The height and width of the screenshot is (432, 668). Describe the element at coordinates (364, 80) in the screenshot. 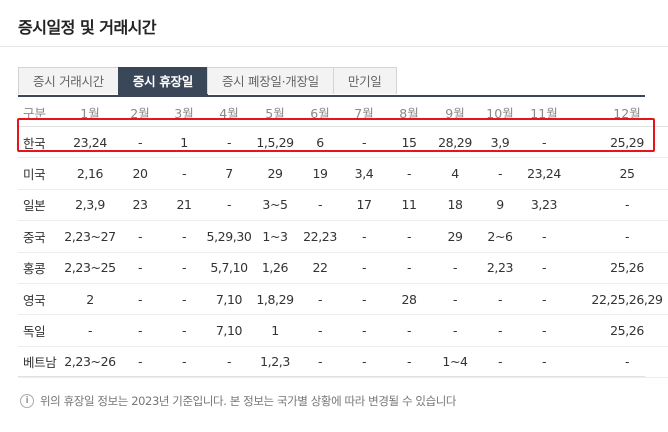

I see `tab-expiration-dates: 만기일` at that location.